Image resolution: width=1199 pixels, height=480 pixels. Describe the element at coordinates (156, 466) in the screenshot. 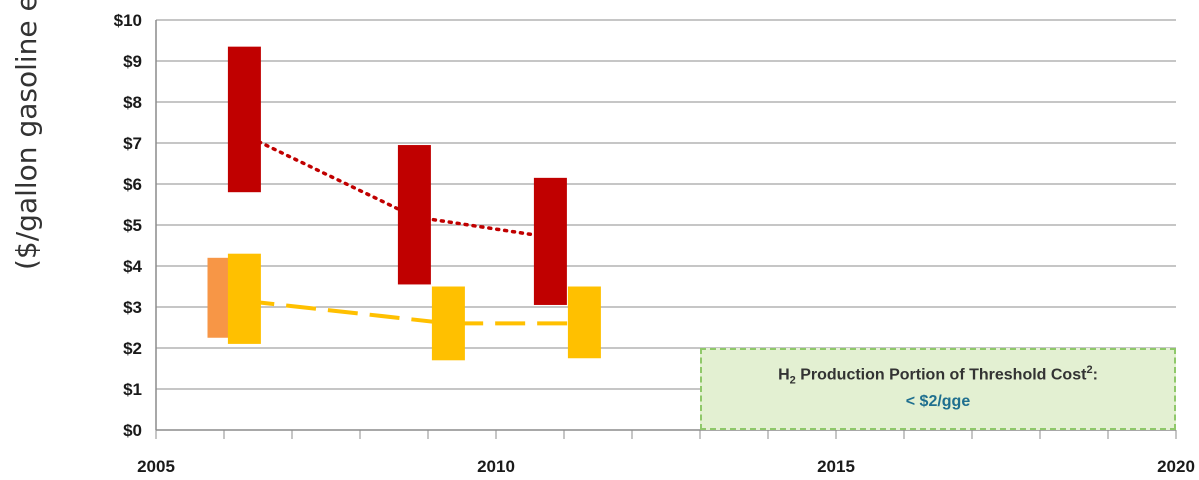

I see `x-tick-label: 2005` at that location.